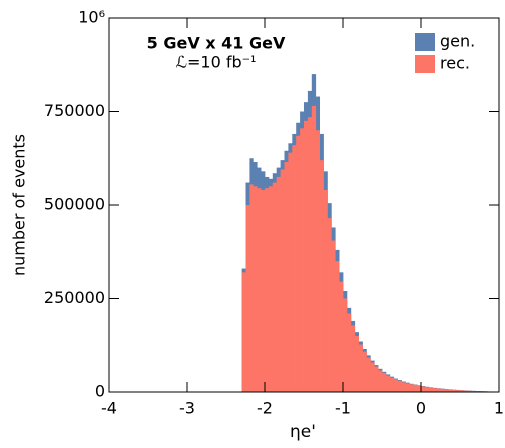 This screenshot has height=448, width=505. What do you see at coordinates (216, 43) in the screenshot?
I see `annotation: 5 GeV x 41 GeV` at bounding box center [216, 43].